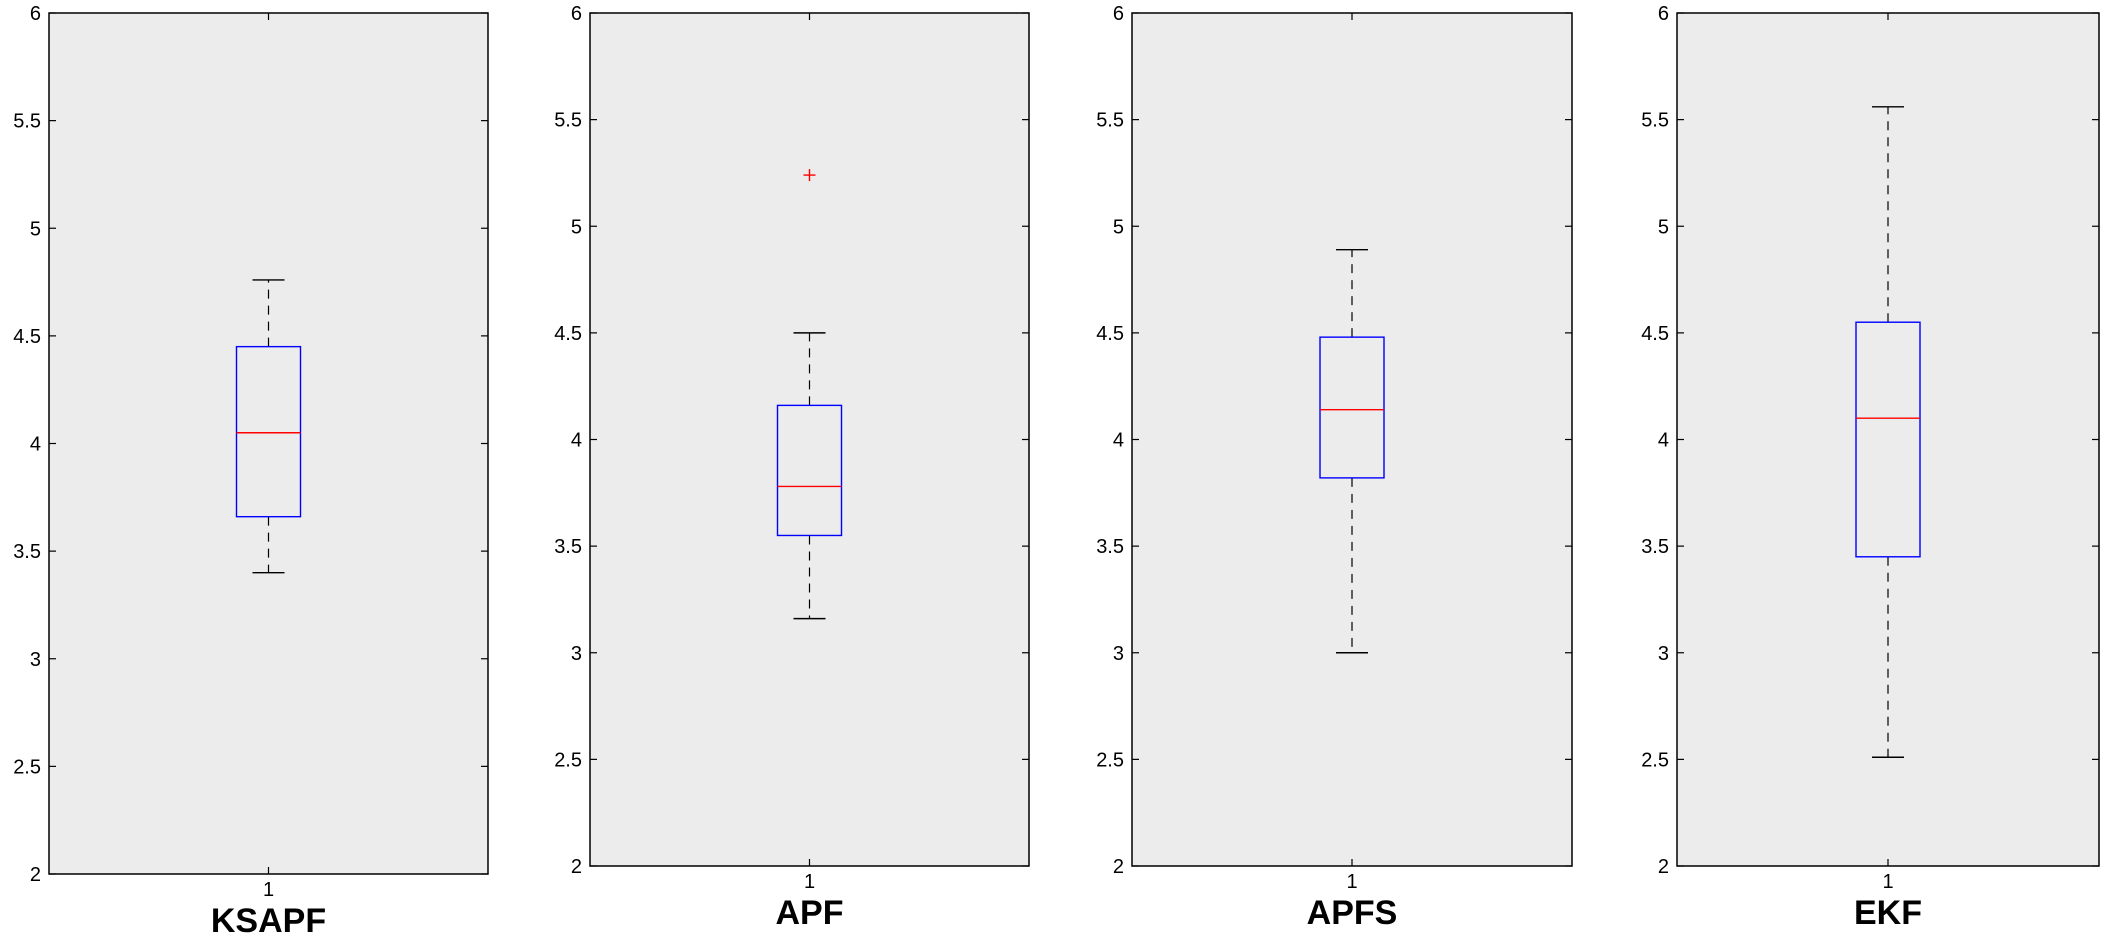 The image size is (2113, 948). I want to click on outlier-point, so click(809, 175).